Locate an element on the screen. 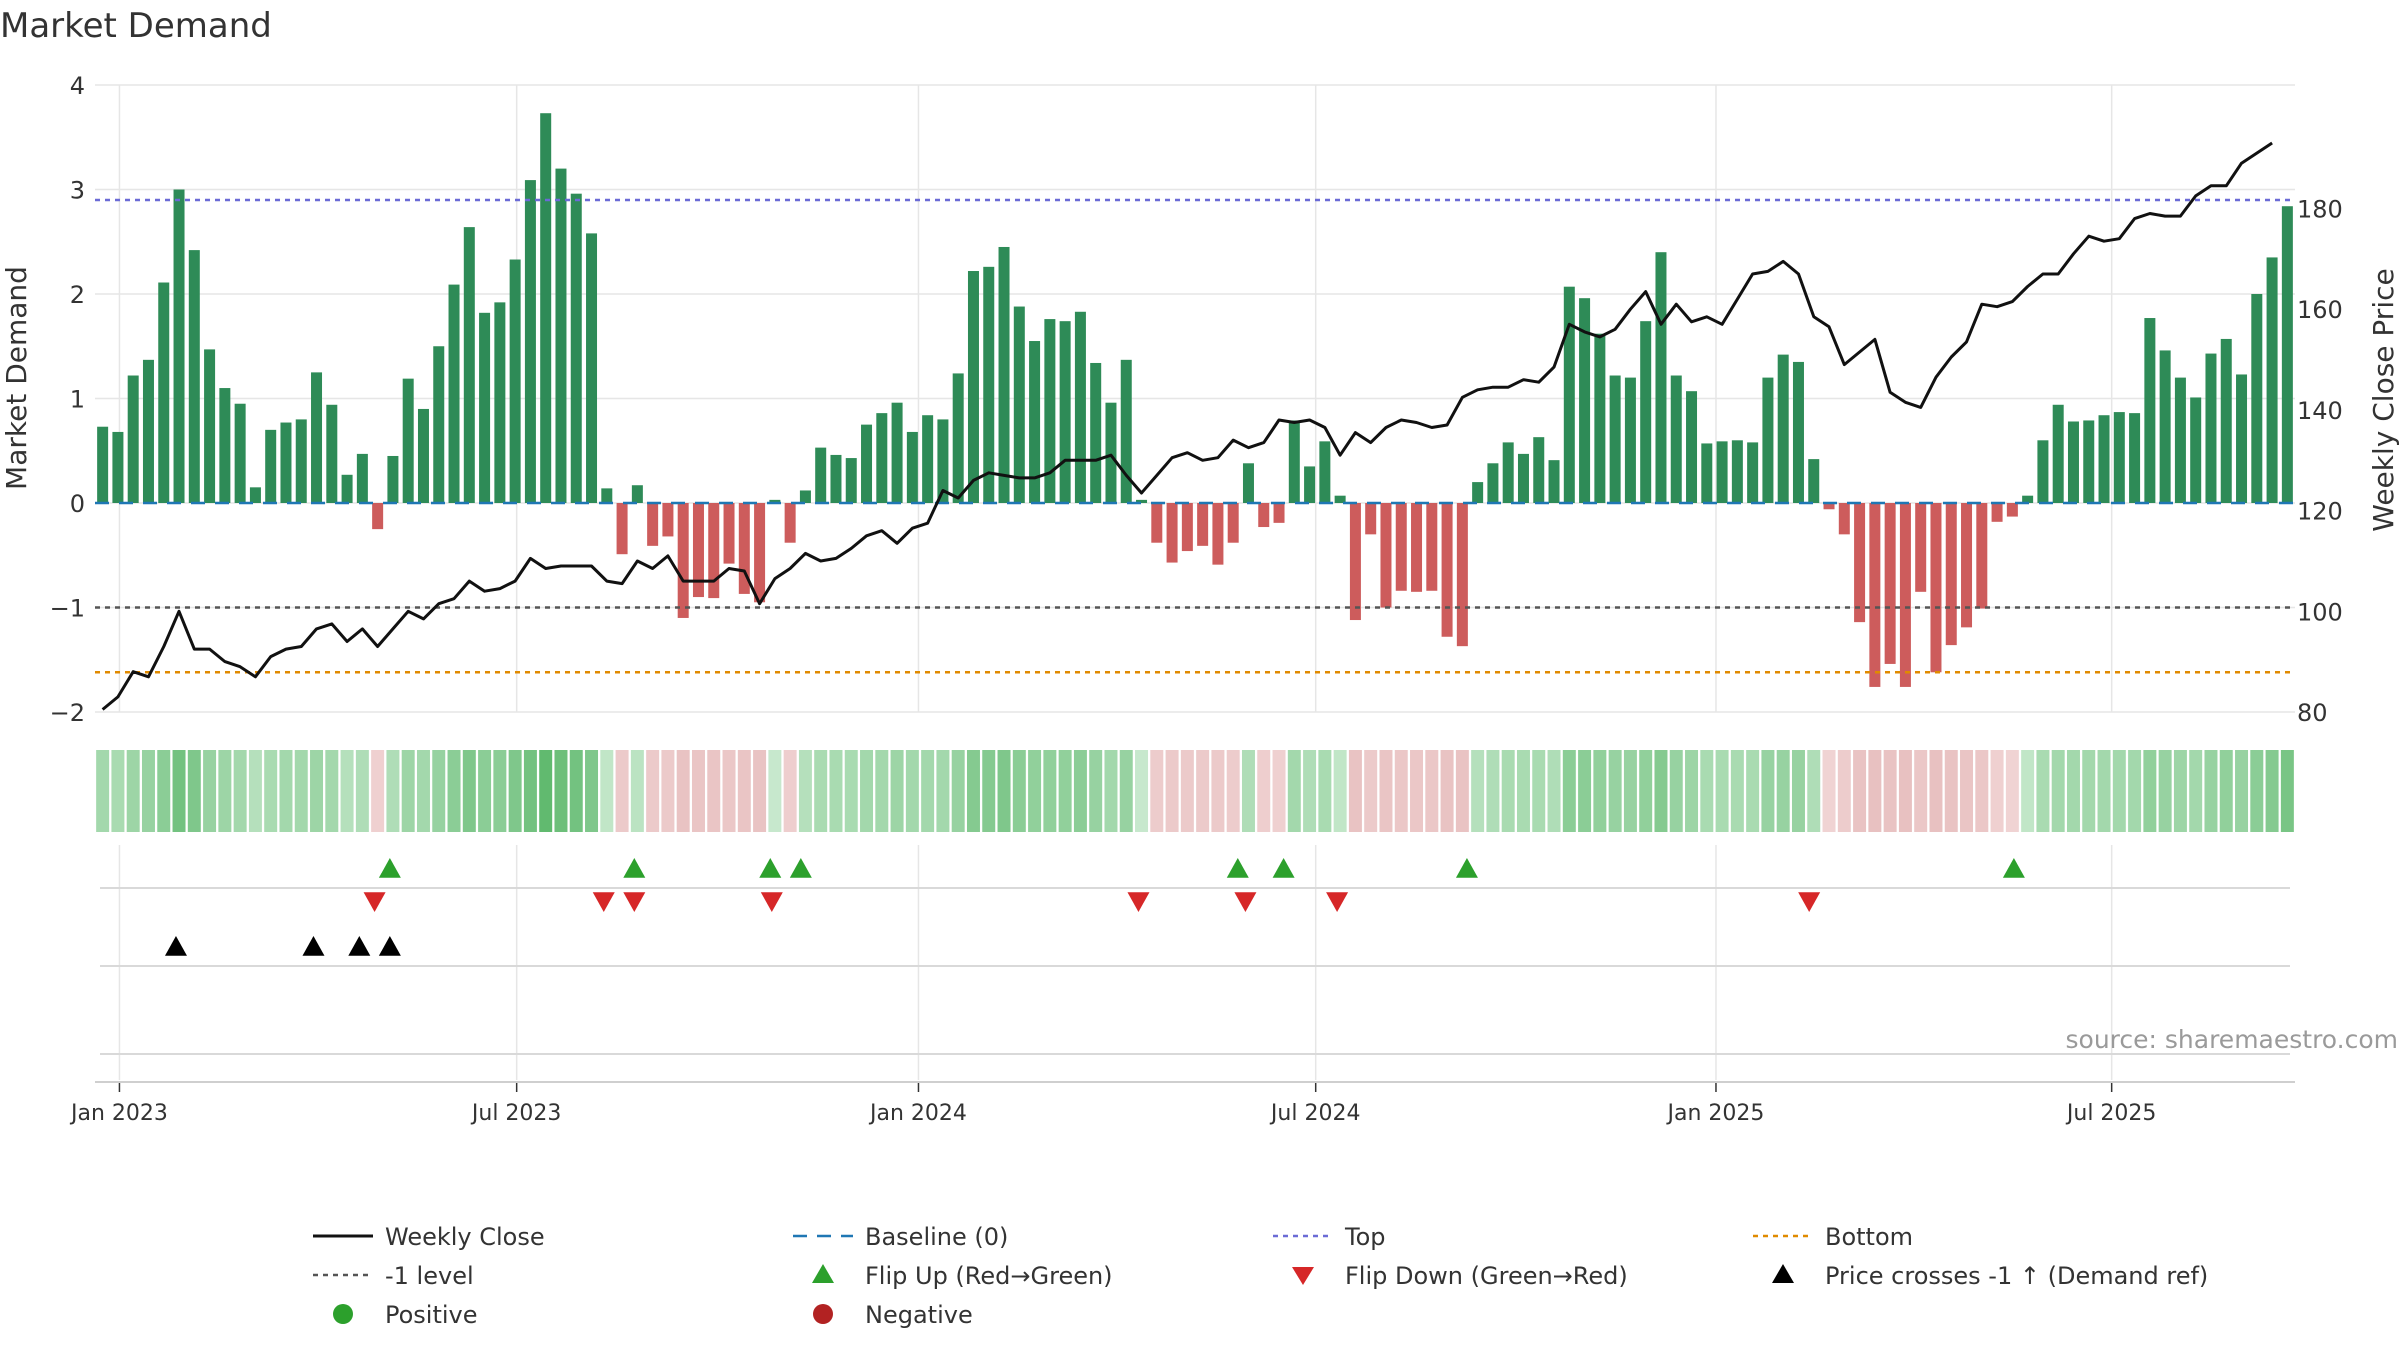 The width and height of the screenshot is (2400, 1350). y2-axis-label: Weekly Close Price is located at coordinates (2383, 399).